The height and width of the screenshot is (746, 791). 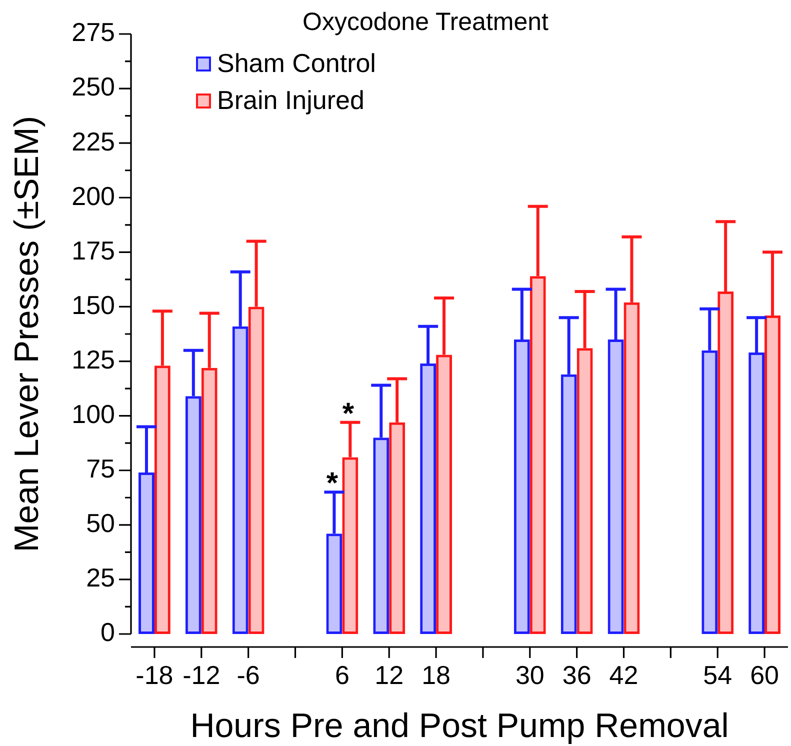 What do you see at coordinates (93, 141) in the screenshot?
I see `y-tick-label: 225` at bounding box center [93, 141].